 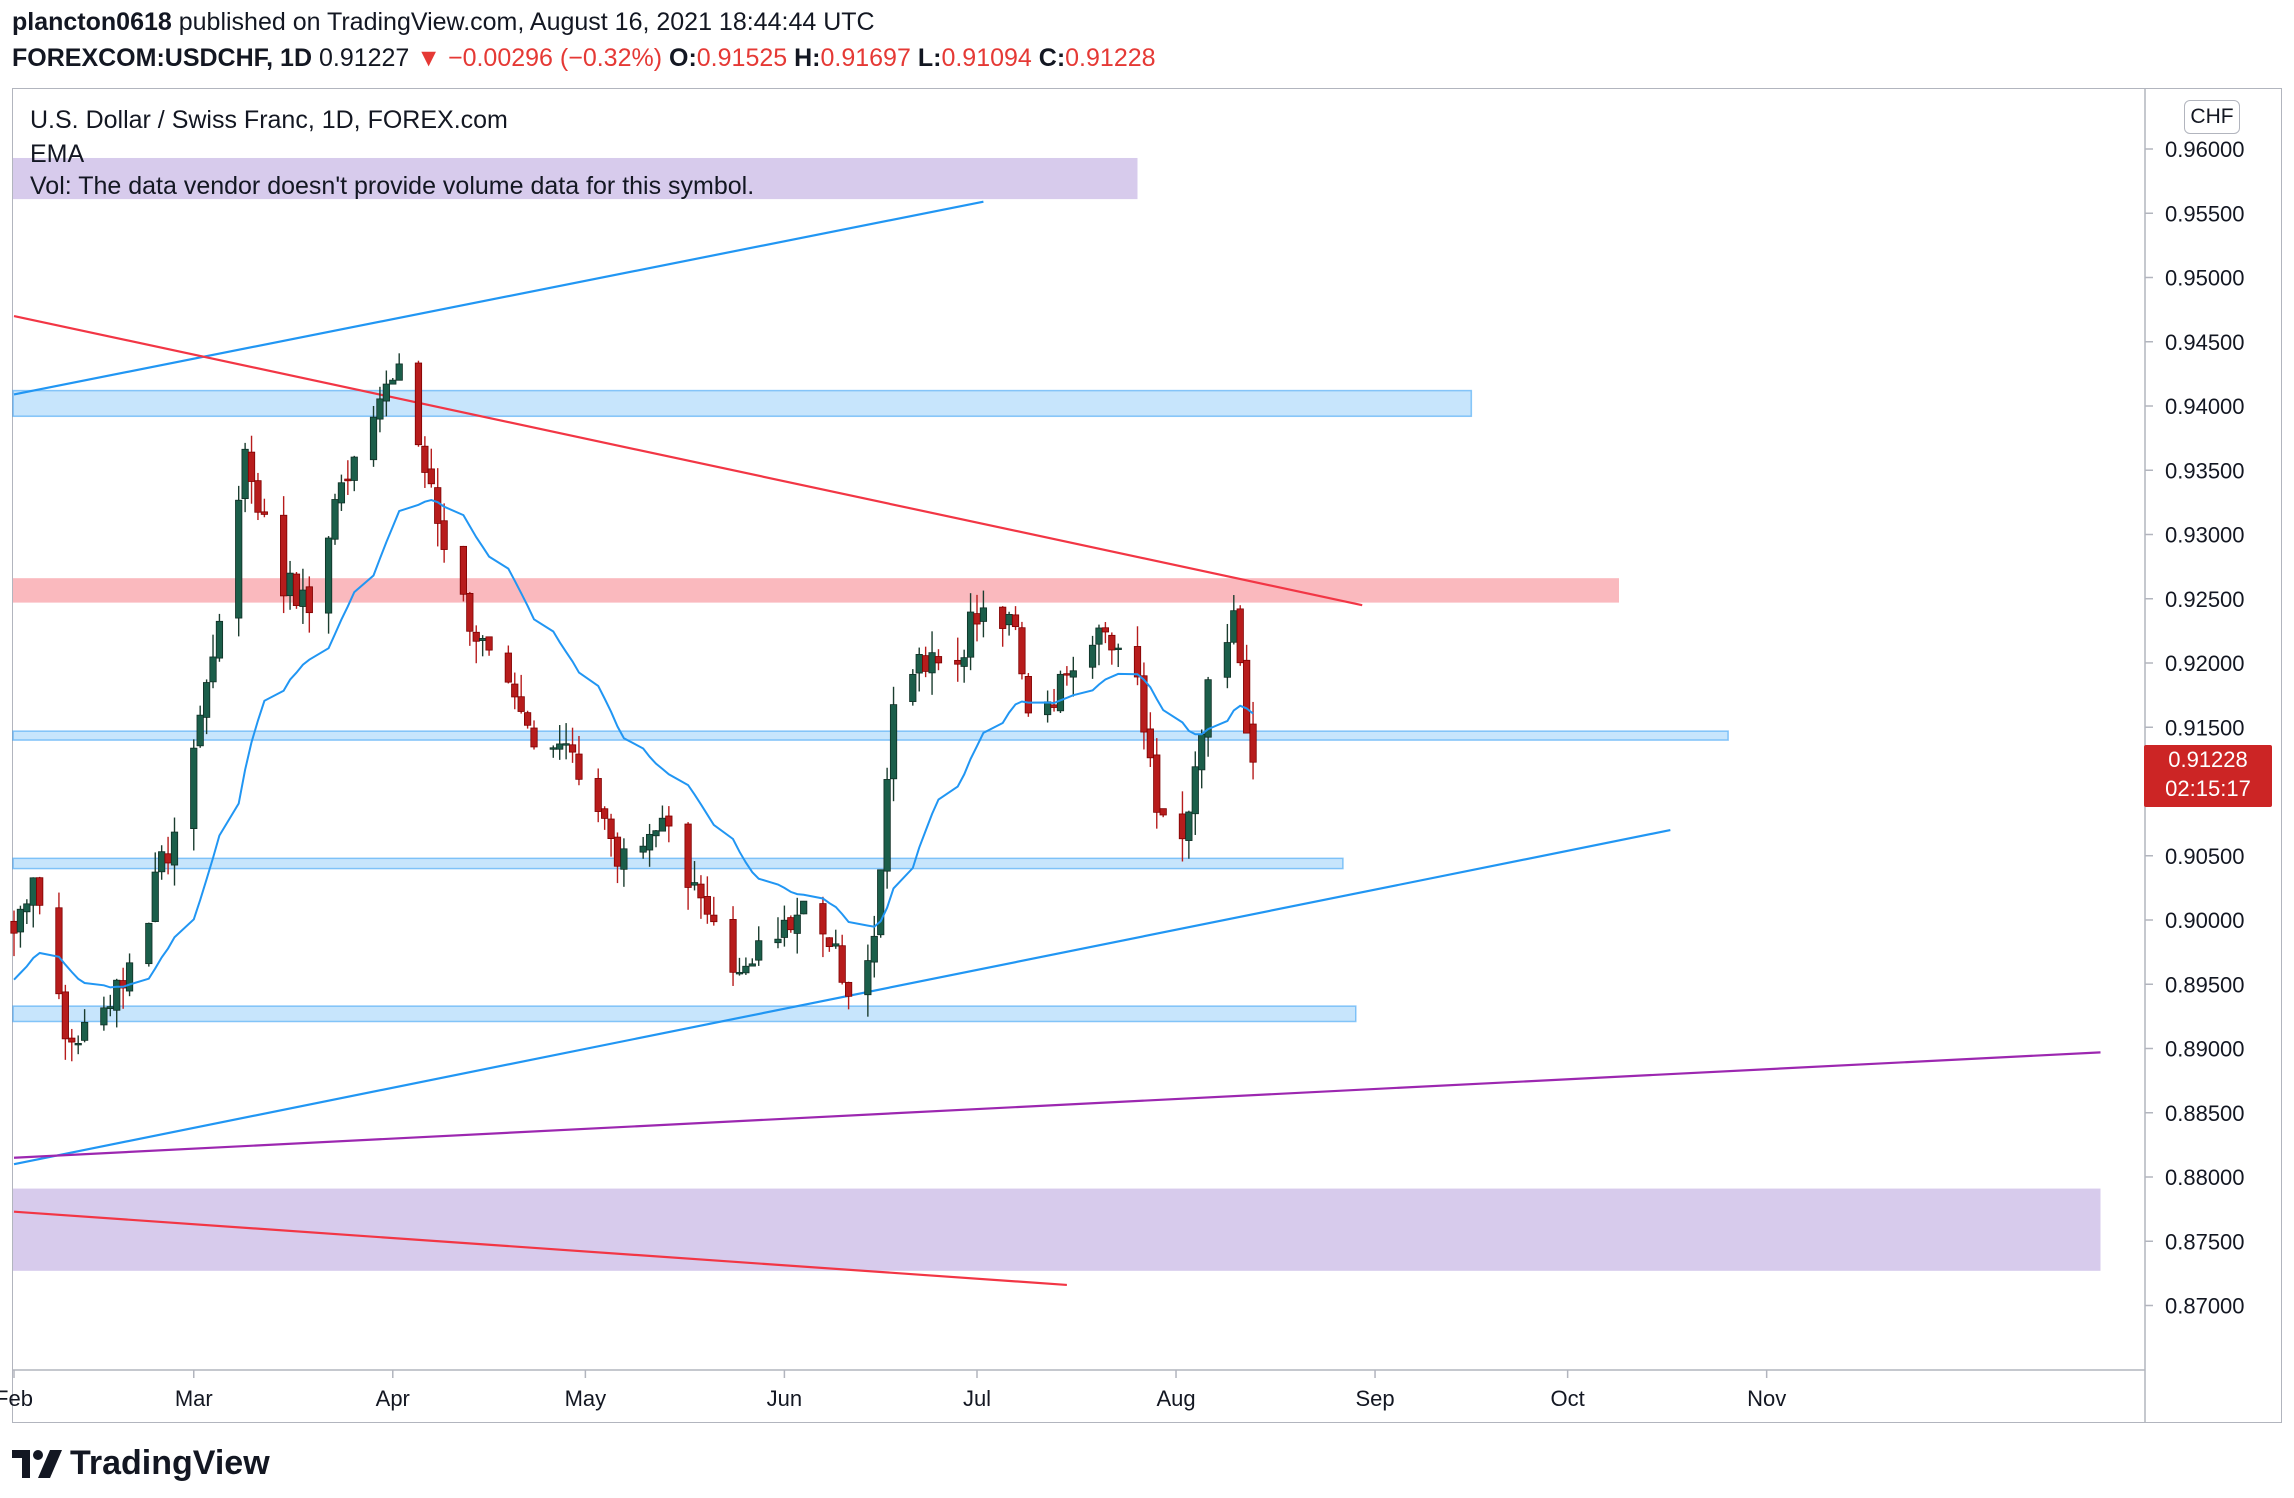 I want to click on trendline-upper-blue-channel, so click(x=498, y=298).